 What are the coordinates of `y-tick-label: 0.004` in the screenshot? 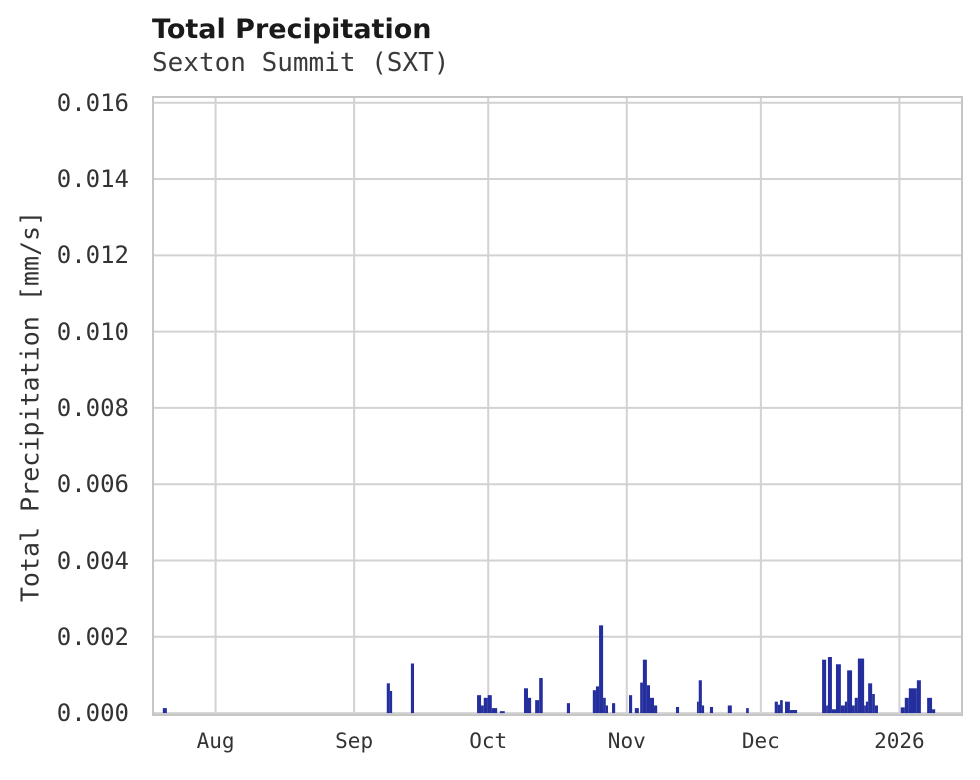 It's located at (92, 560).